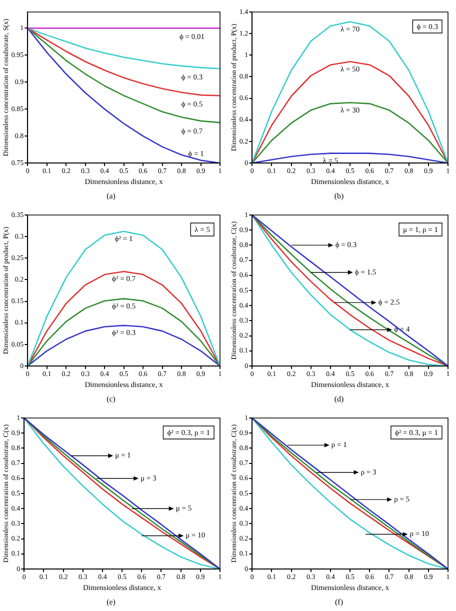  Describe the element at coordinates (111, 601) in the screenshot. I see `text: (e)` at that location.